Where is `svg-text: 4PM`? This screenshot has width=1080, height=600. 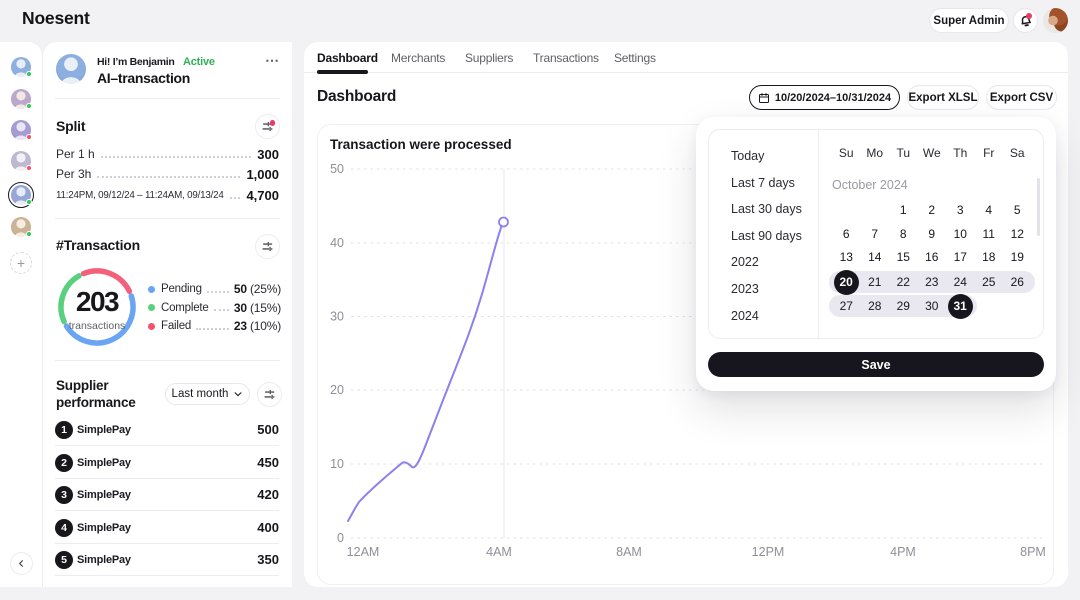 svg-text: 4PM is located at coordinates (903, 552).